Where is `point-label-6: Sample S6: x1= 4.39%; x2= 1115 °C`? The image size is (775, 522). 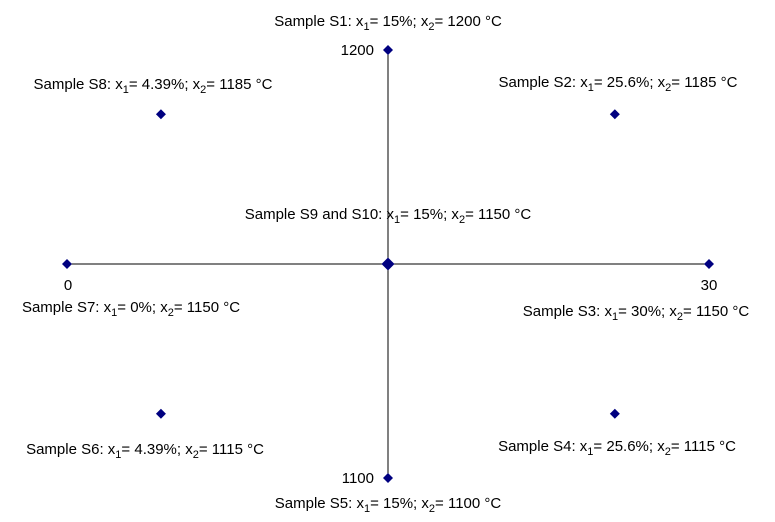
point-label-6: Sample S6: x1= 4.39%; x2= 1115 °C is located at coordinates (145, 451).